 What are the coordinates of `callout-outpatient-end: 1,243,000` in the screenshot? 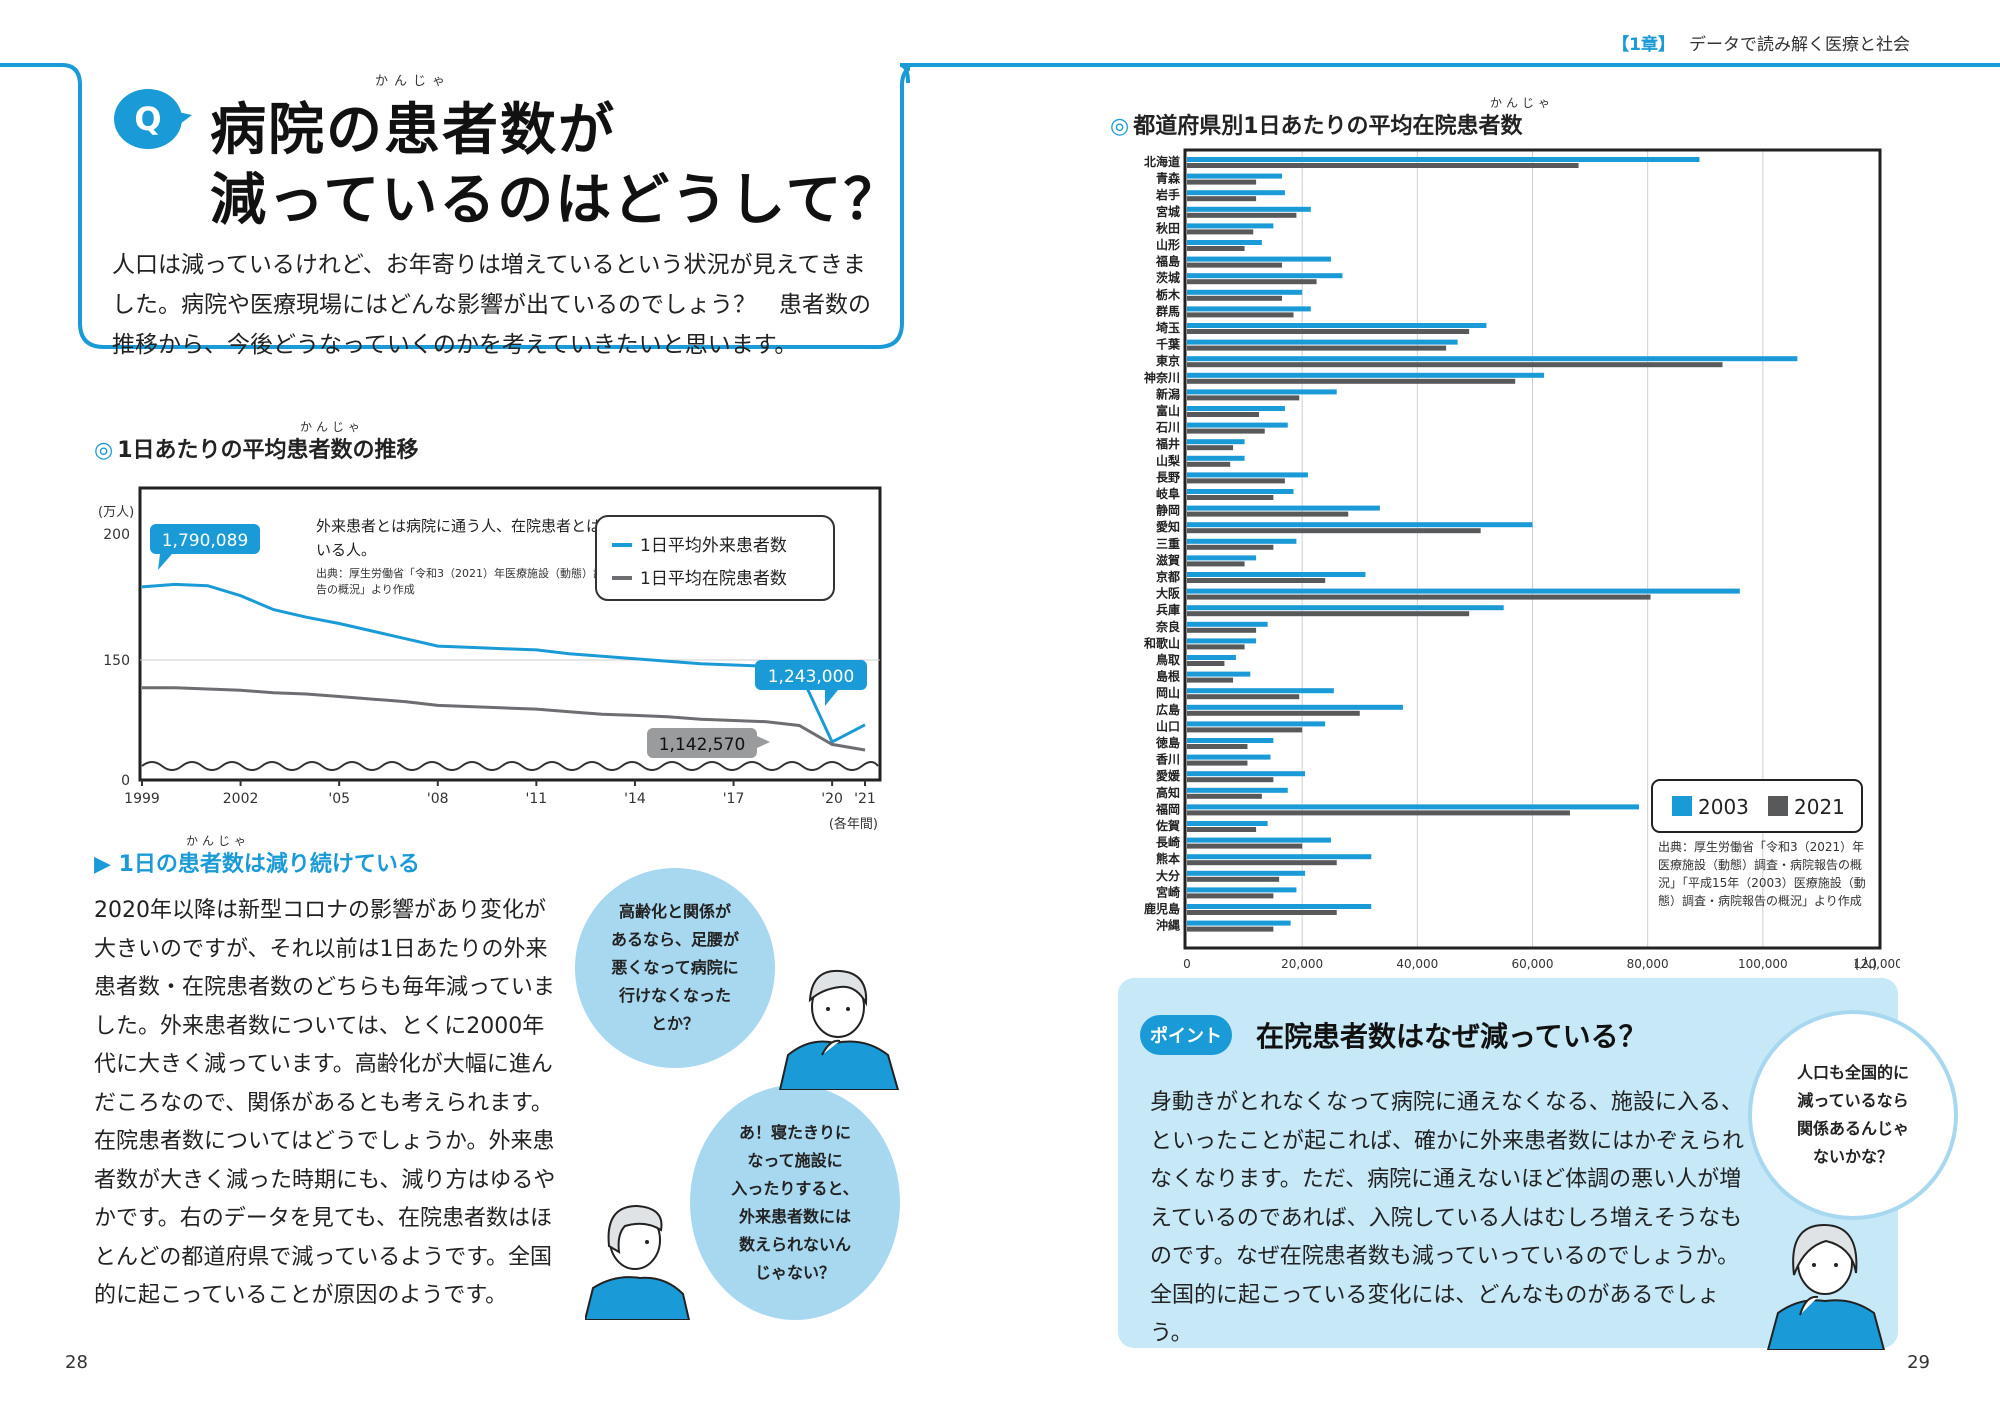 It's located at (811, 677).